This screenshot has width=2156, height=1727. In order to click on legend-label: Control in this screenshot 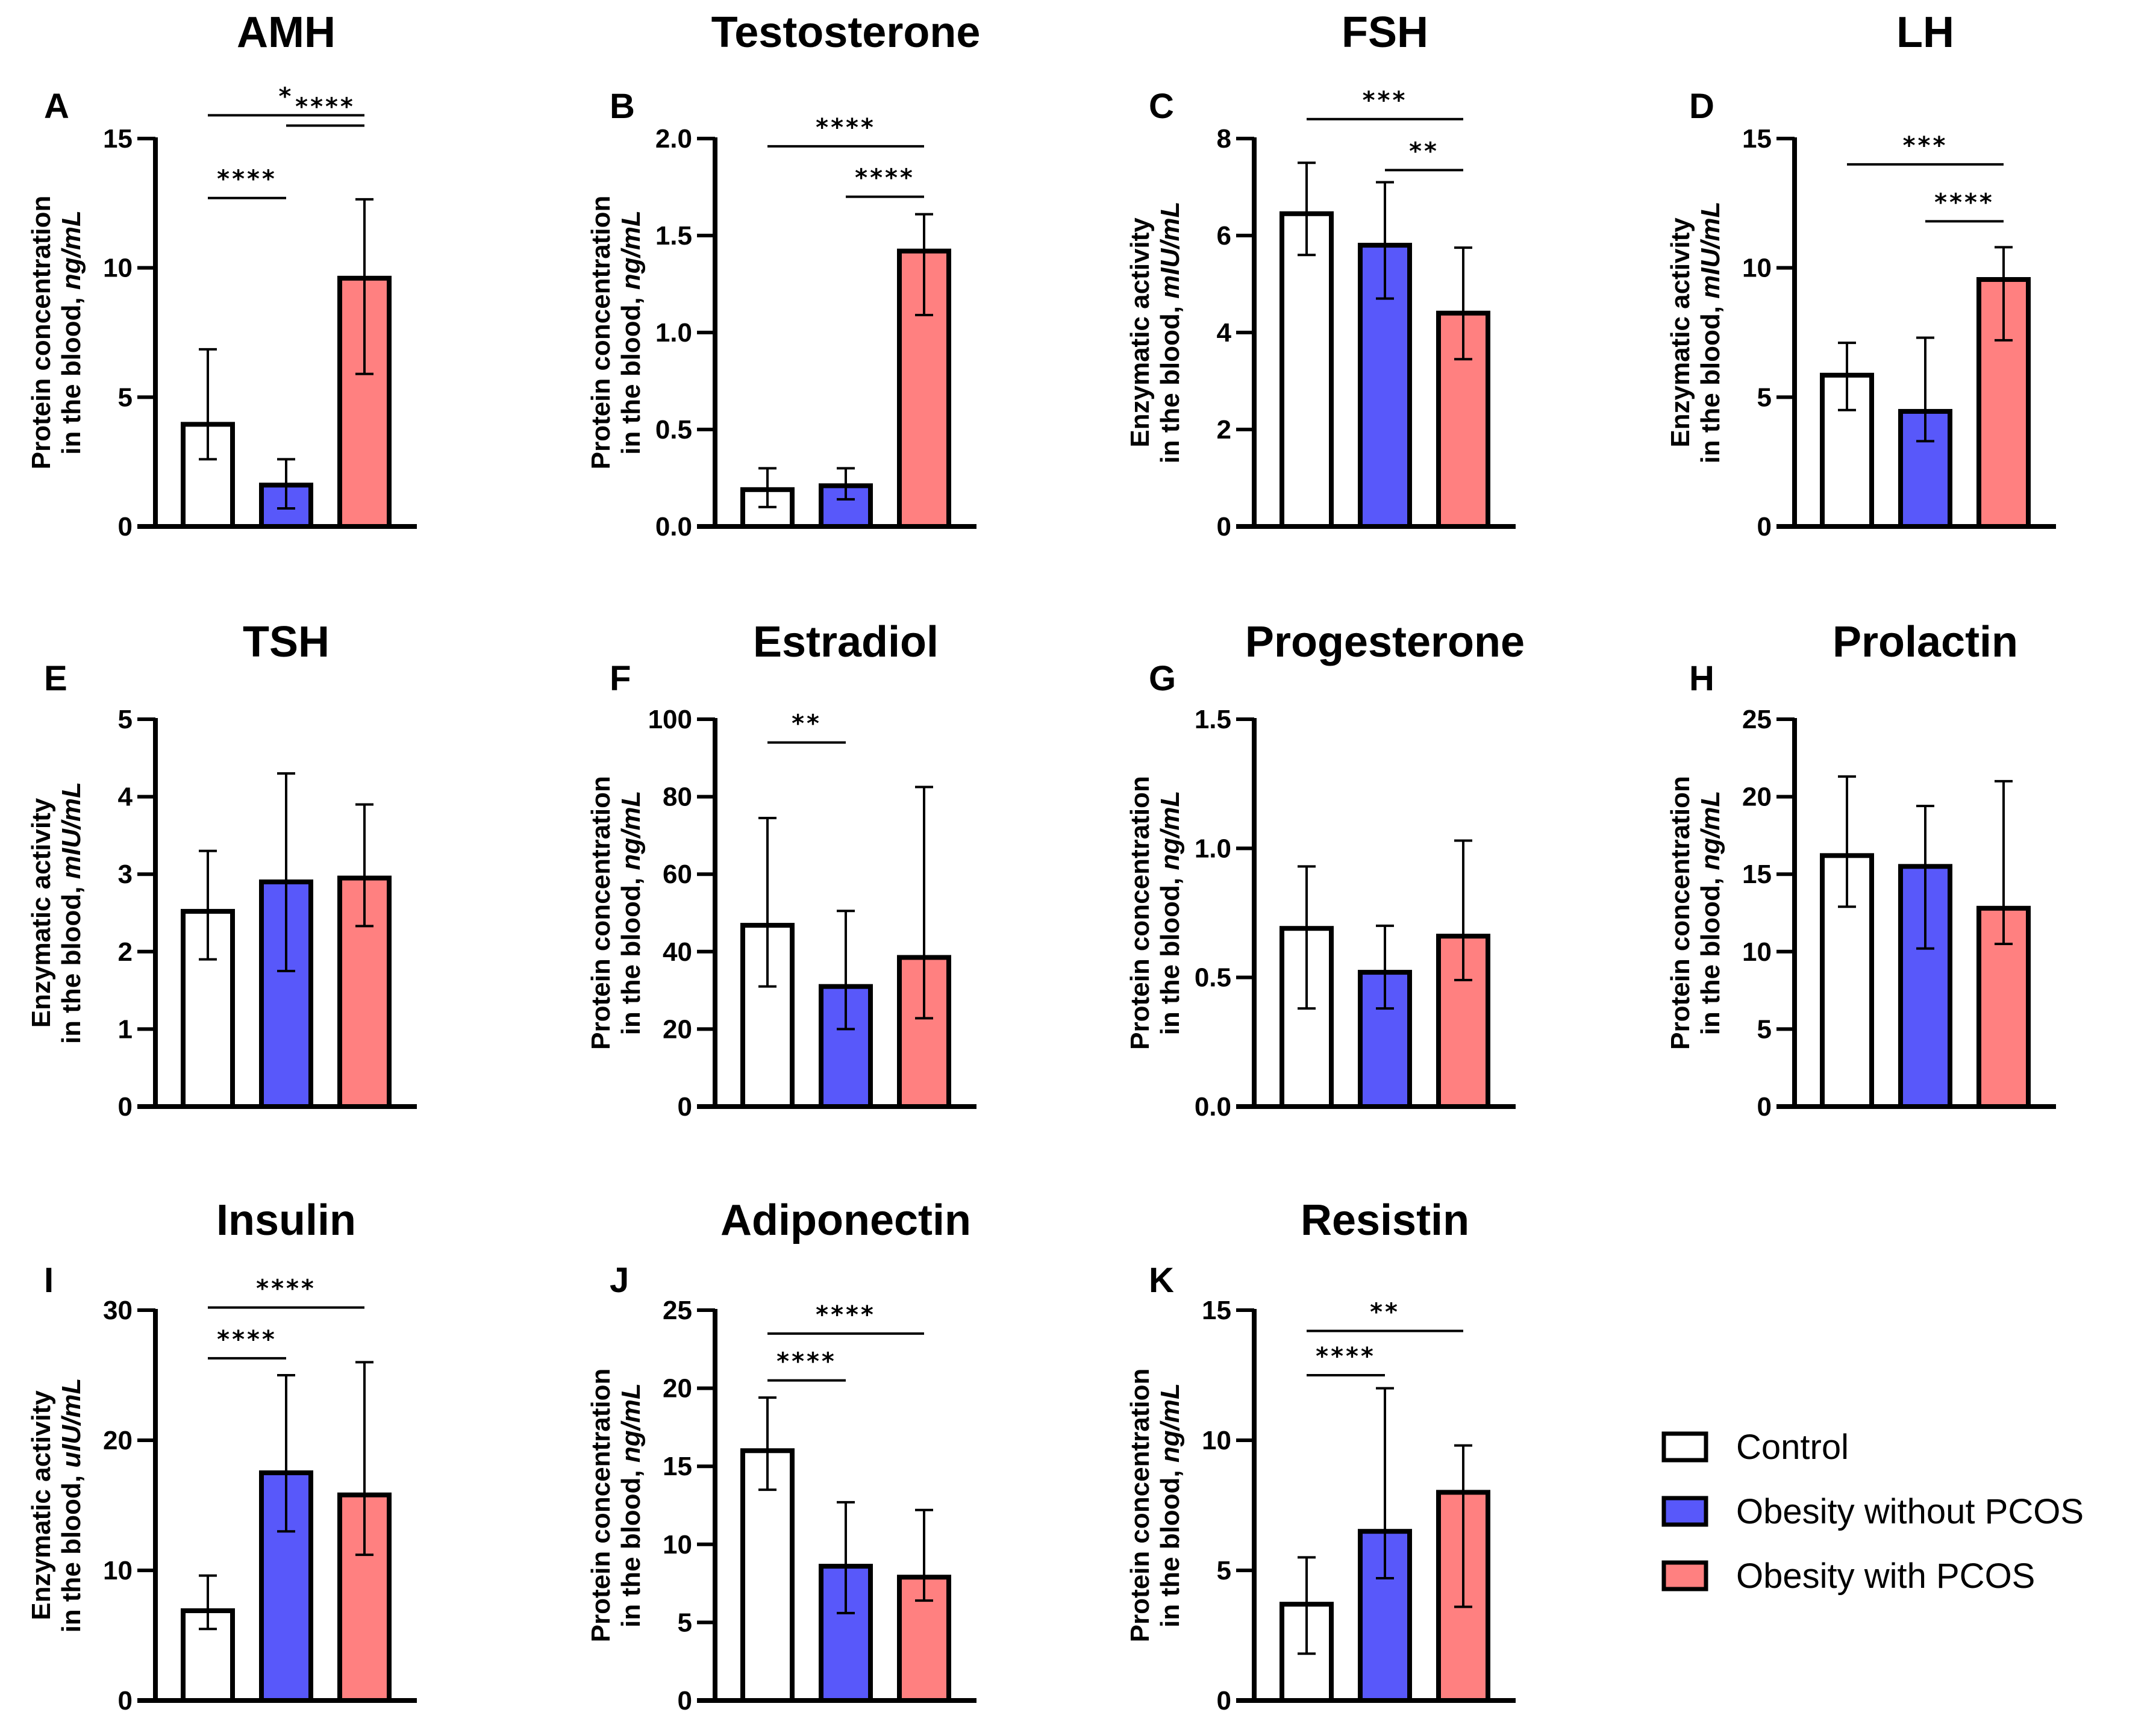, I will do `click(1792, 1447)`.